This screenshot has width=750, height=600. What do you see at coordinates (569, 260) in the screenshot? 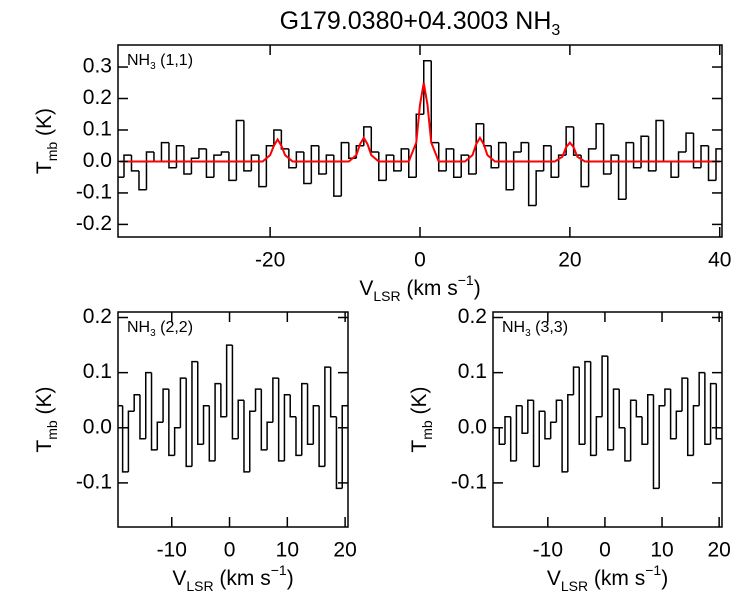
I see `x-tick-label: 20` at bounding box center [569, 260].